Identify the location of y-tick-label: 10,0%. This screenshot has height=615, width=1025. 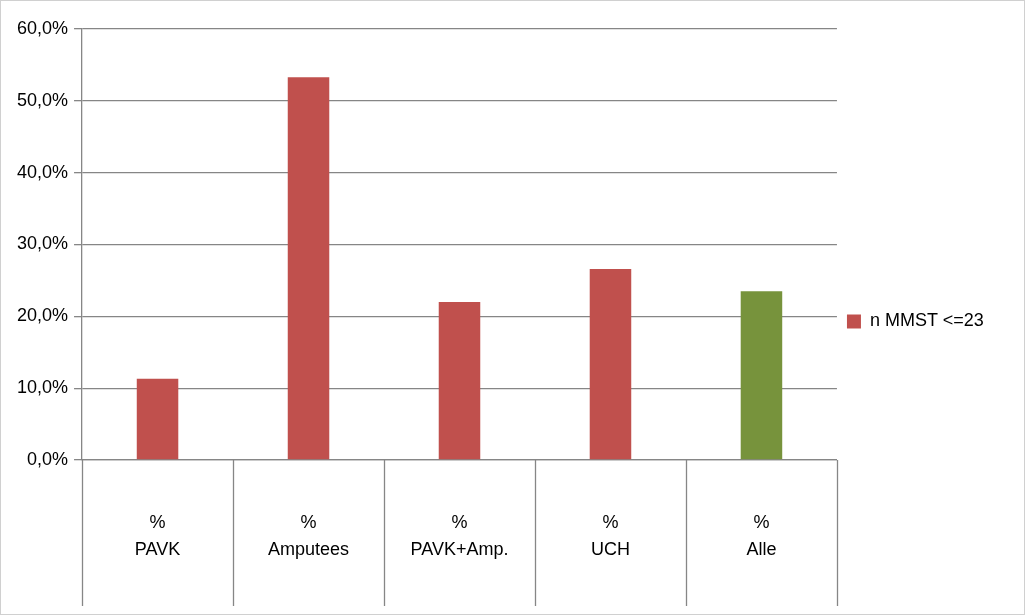
(42, 387).